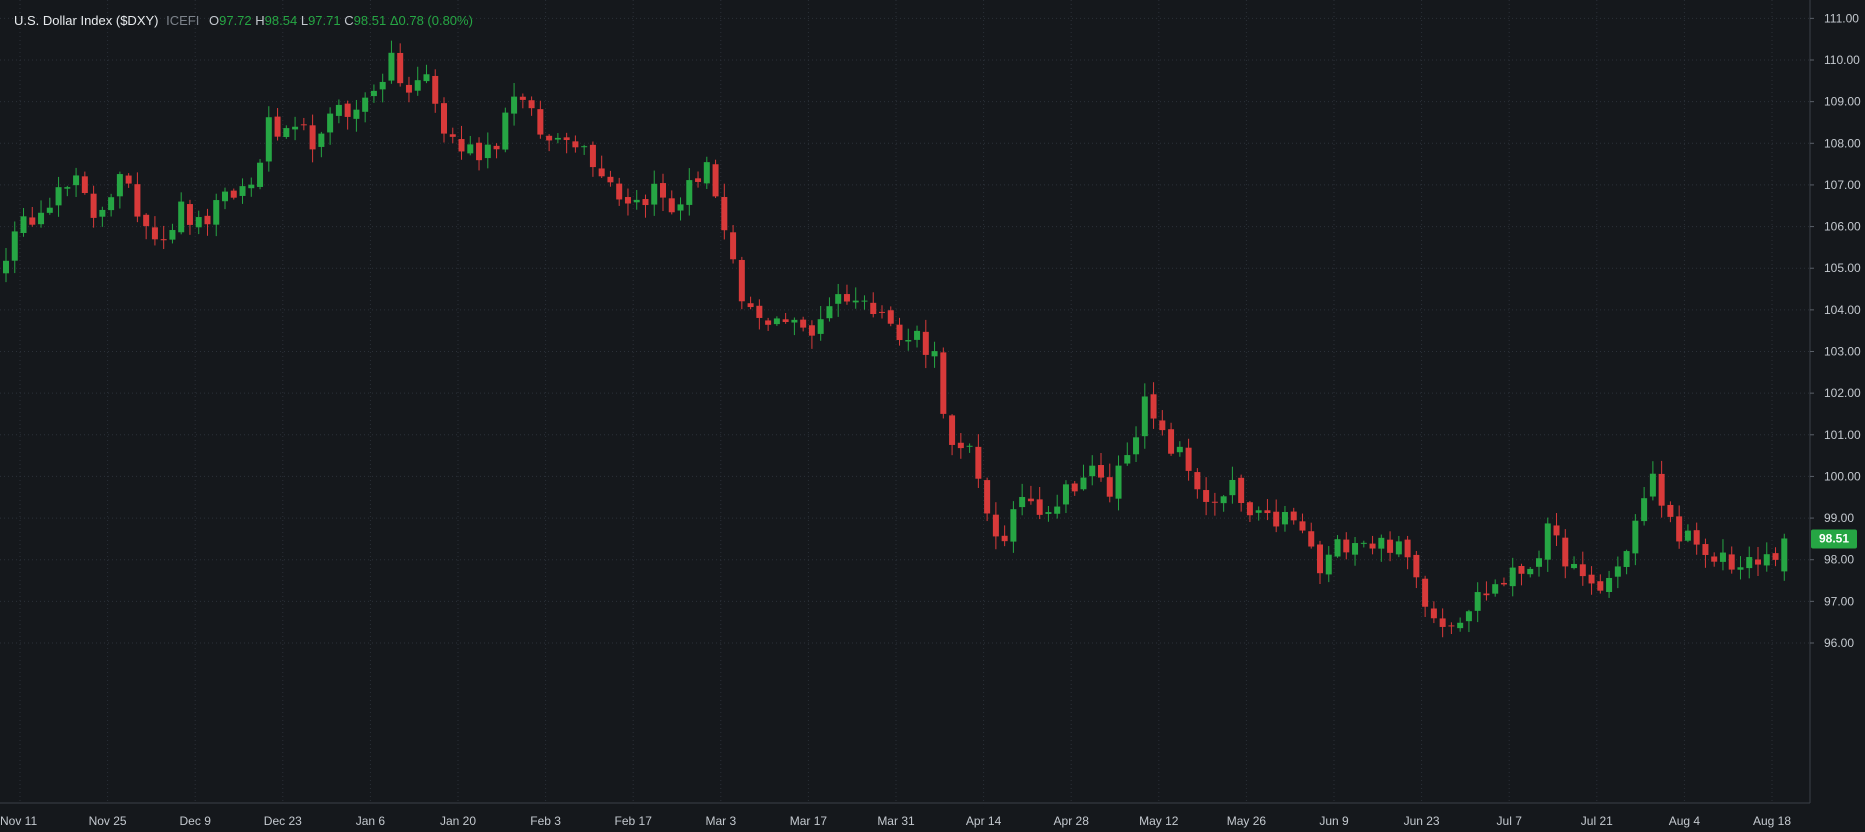 The height and width of the screenshot is (832, 1865). I want to click on price-tick-label: 97.00, so click(1839, 601).